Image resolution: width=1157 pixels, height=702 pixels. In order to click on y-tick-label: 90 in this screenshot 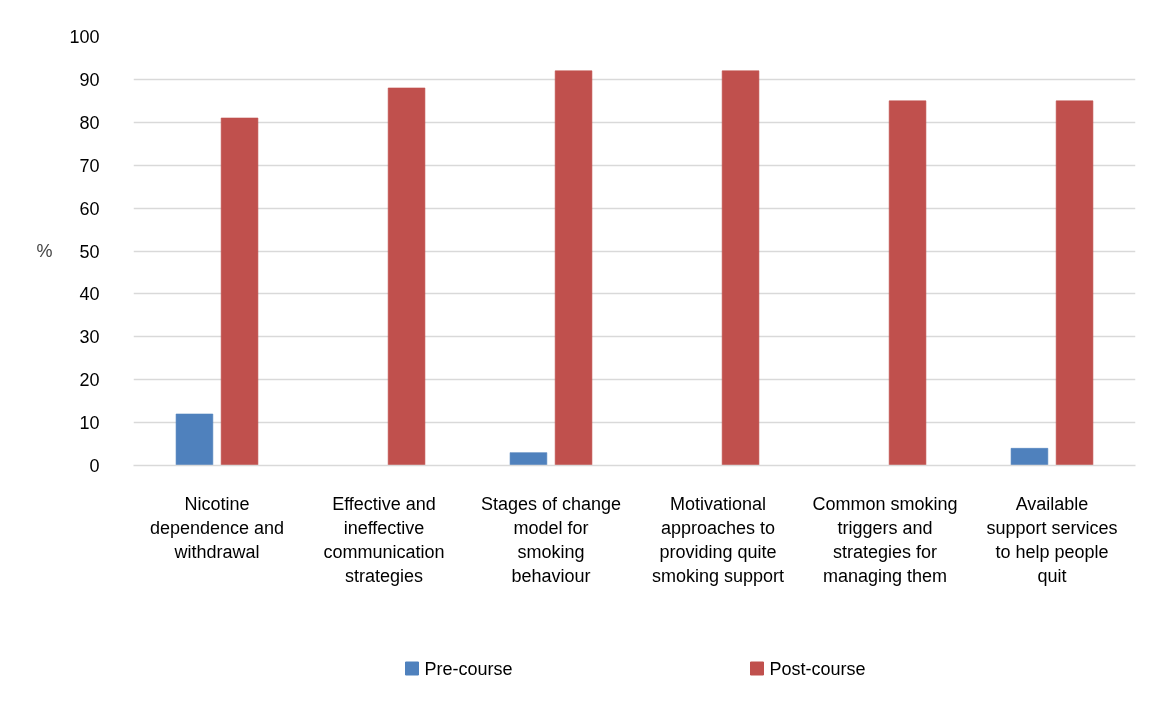, I will do `click(89, 79)`.